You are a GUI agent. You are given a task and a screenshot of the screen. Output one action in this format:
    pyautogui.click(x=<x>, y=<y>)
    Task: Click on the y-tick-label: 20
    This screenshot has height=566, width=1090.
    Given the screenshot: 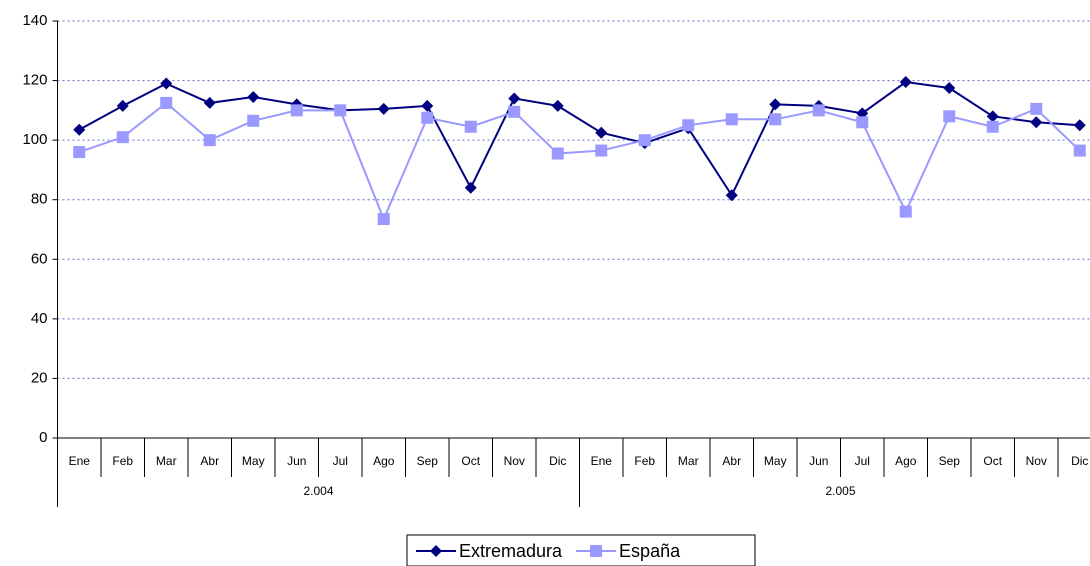 What is the action you would take?
    pyautogui.click(x=39, y=377)
    